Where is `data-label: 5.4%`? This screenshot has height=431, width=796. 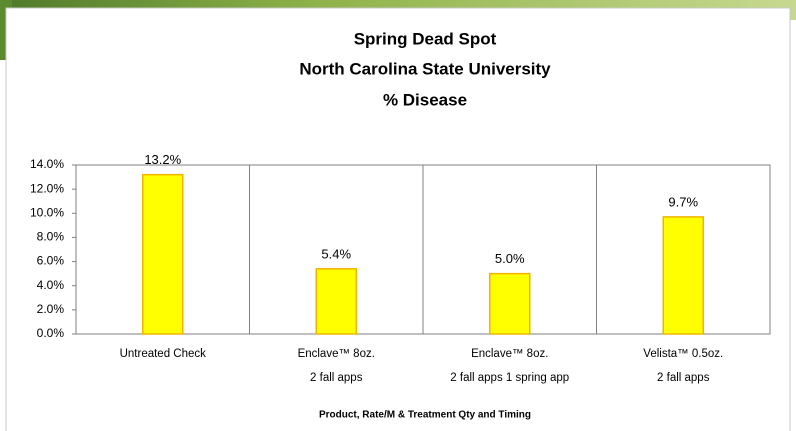
data-label: 5.4% is located at coordinates (336, 253).